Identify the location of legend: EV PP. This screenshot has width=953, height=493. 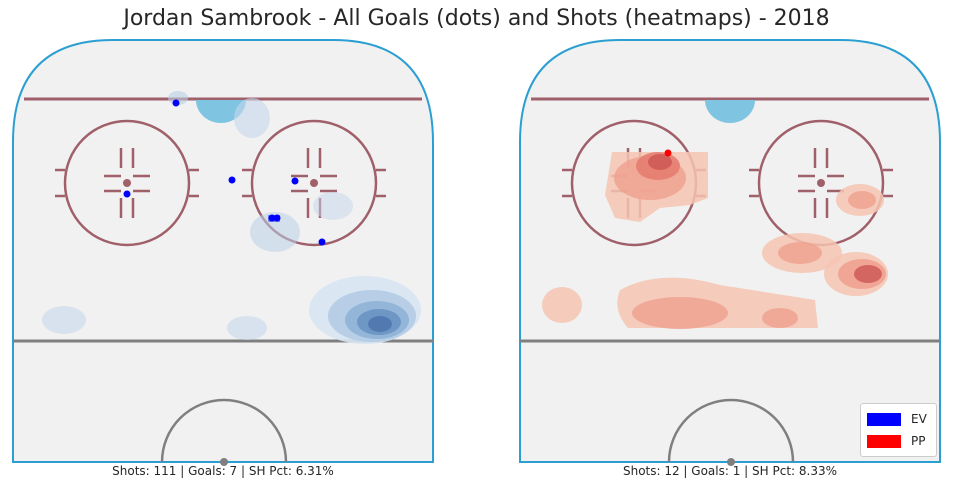
(898, 430).